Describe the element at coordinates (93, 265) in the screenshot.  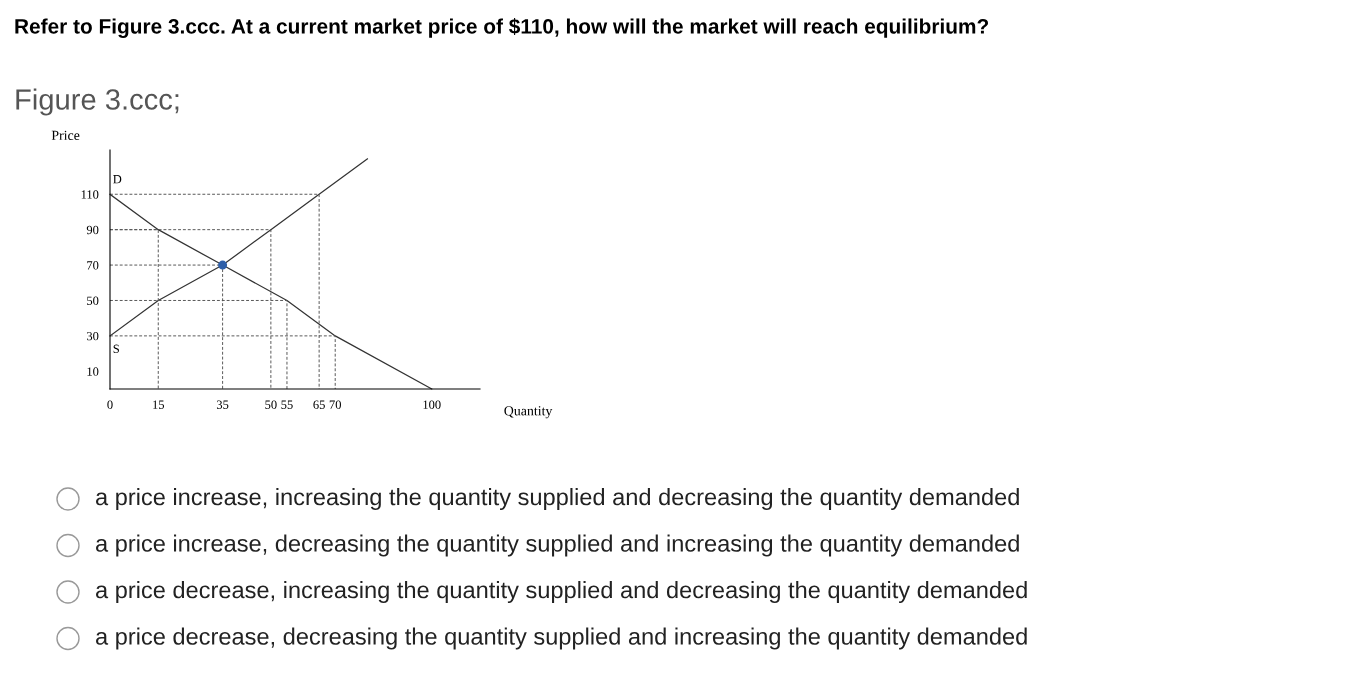
I see `y-tick-label: 70` at that location.